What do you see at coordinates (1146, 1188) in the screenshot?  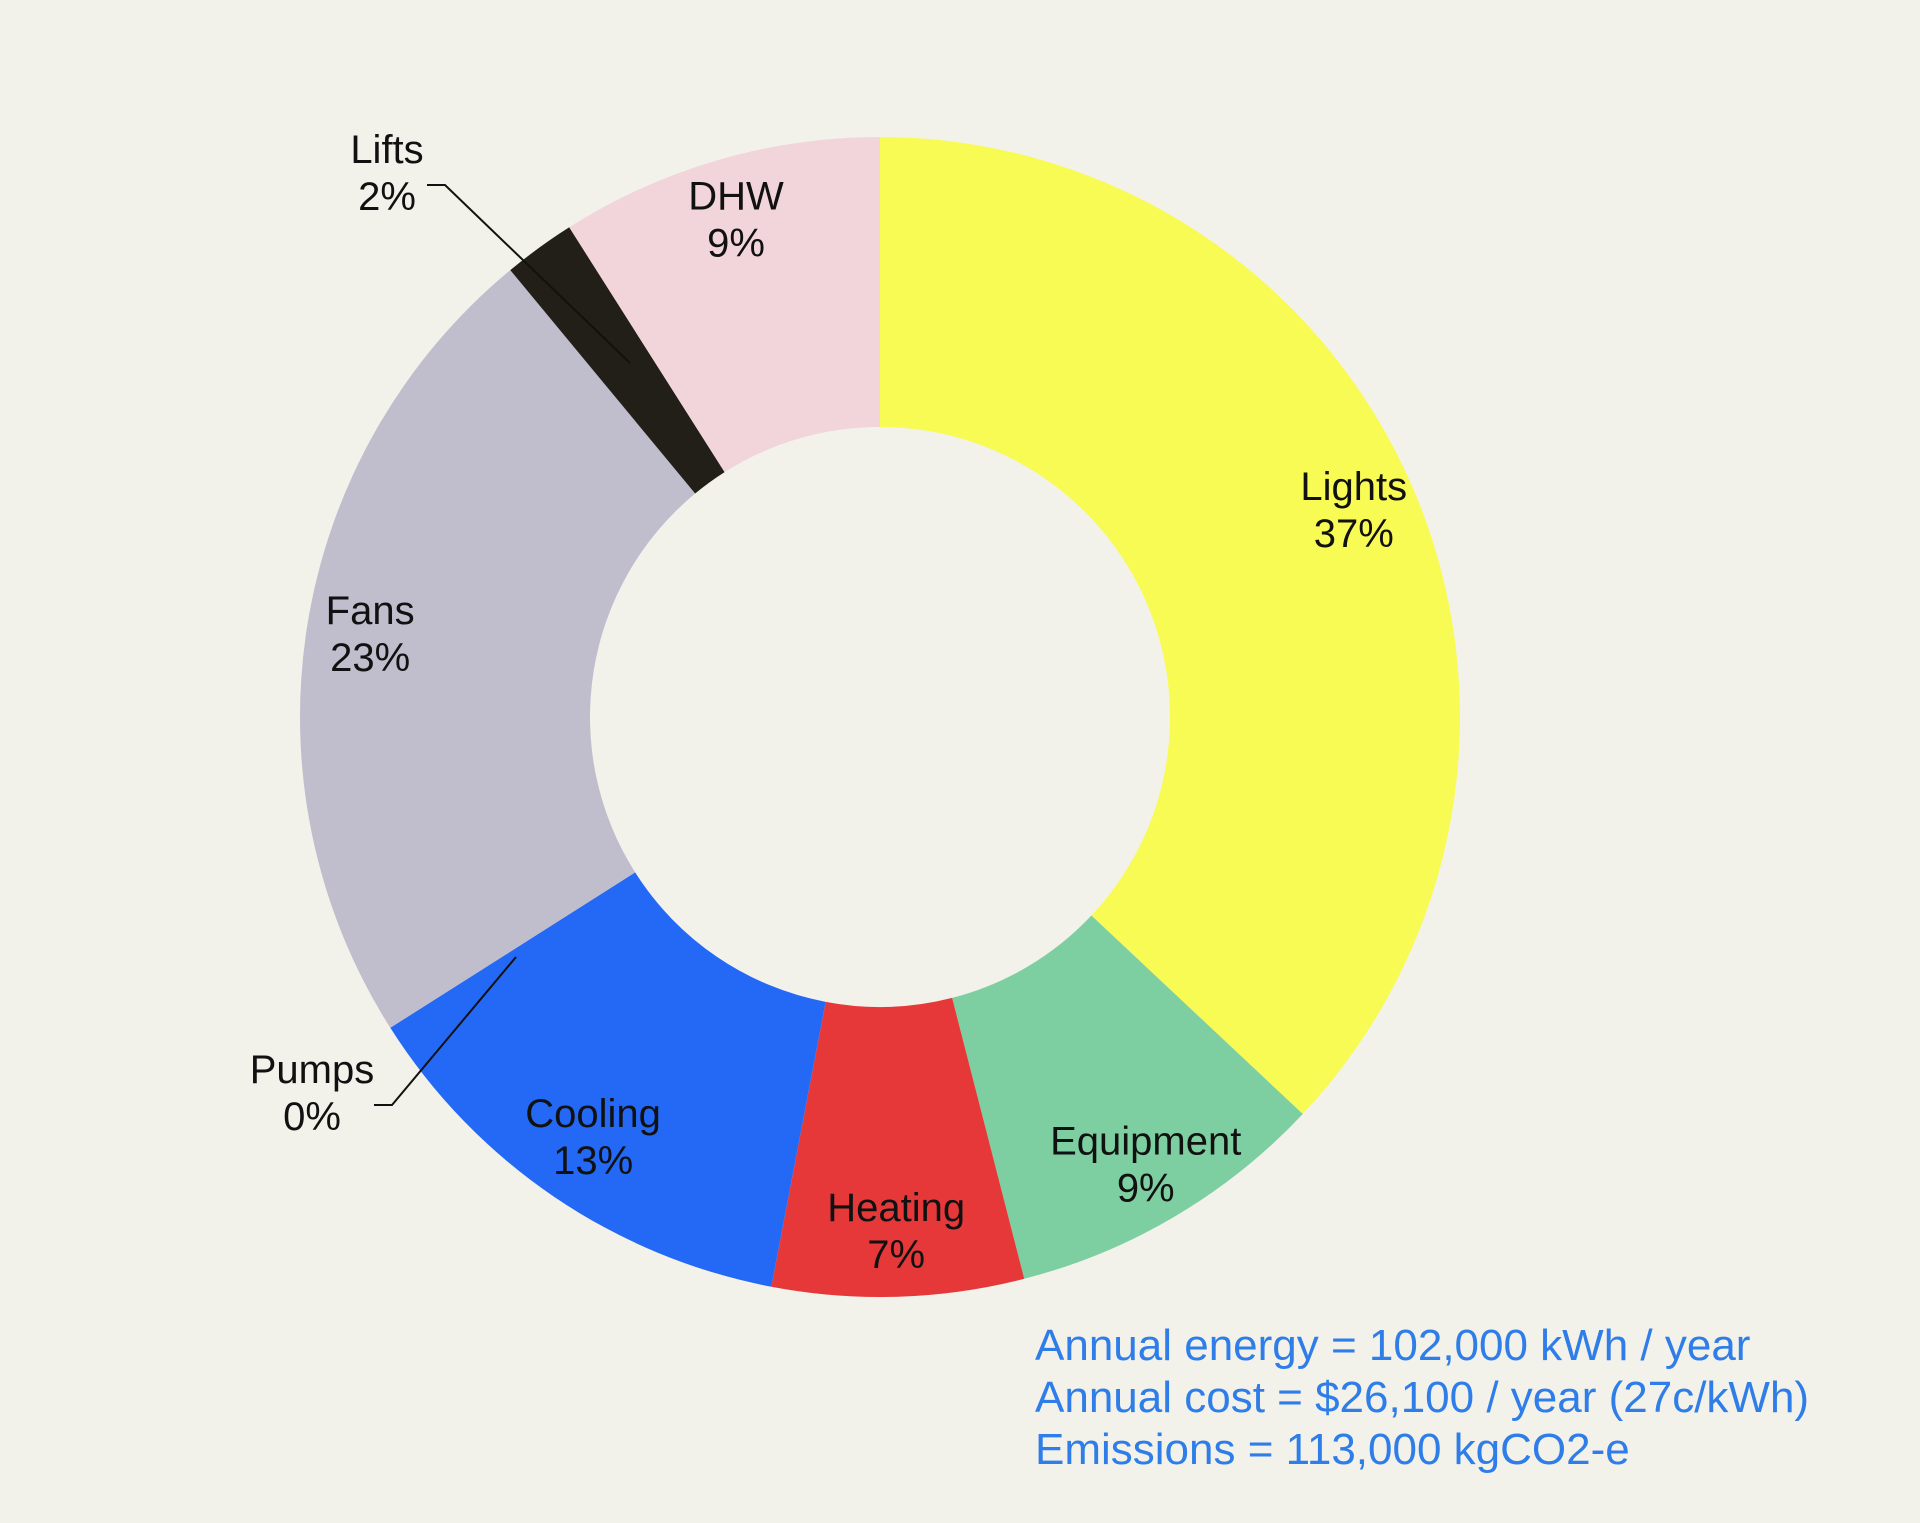 I see `slice-value-equipment: 9%` at bounding box center [1146, 1188].